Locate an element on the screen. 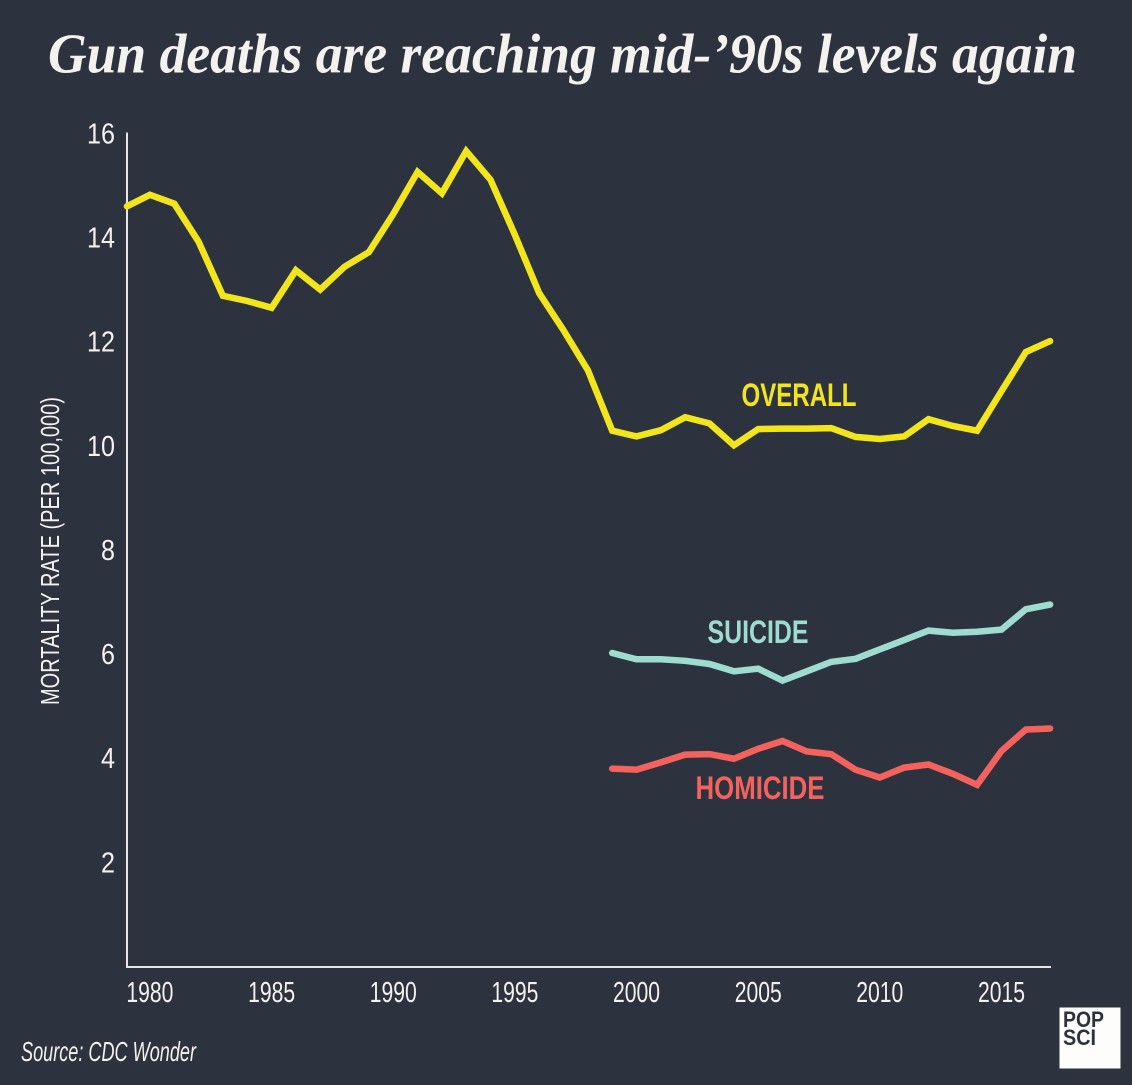 The height and width of the screenshot is (1085, 1132). svg-text: 4 is located at coordinates (108, 759).